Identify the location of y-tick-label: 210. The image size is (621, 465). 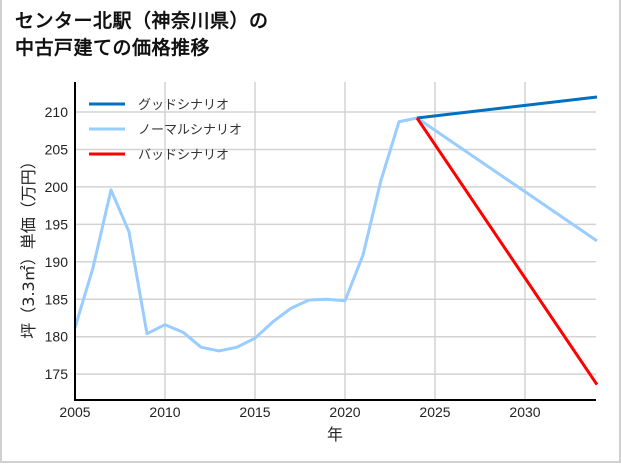
(57, 112).